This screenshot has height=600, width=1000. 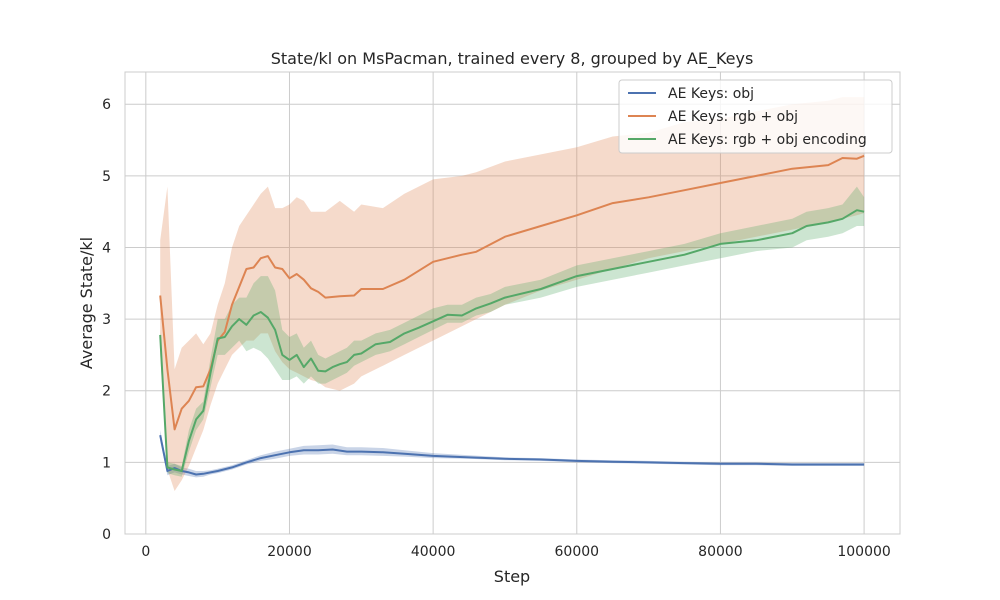 I want to click on x-tick-label: 100000, so click(x=863, y=552).